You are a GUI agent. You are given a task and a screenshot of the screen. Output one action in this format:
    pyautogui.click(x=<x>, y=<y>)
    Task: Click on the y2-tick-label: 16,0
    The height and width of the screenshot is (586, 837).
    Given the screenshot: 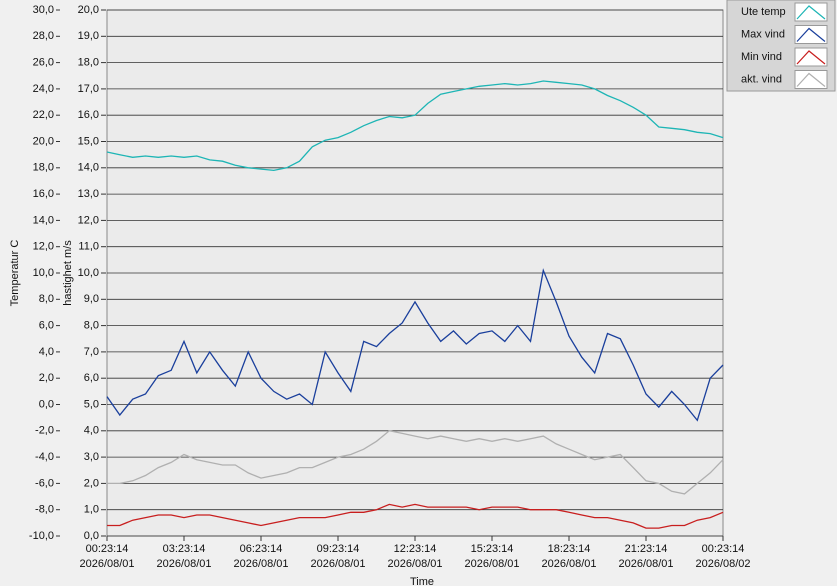 What is the action you would take?
    pyautogui.click(x=88, y=115)
    